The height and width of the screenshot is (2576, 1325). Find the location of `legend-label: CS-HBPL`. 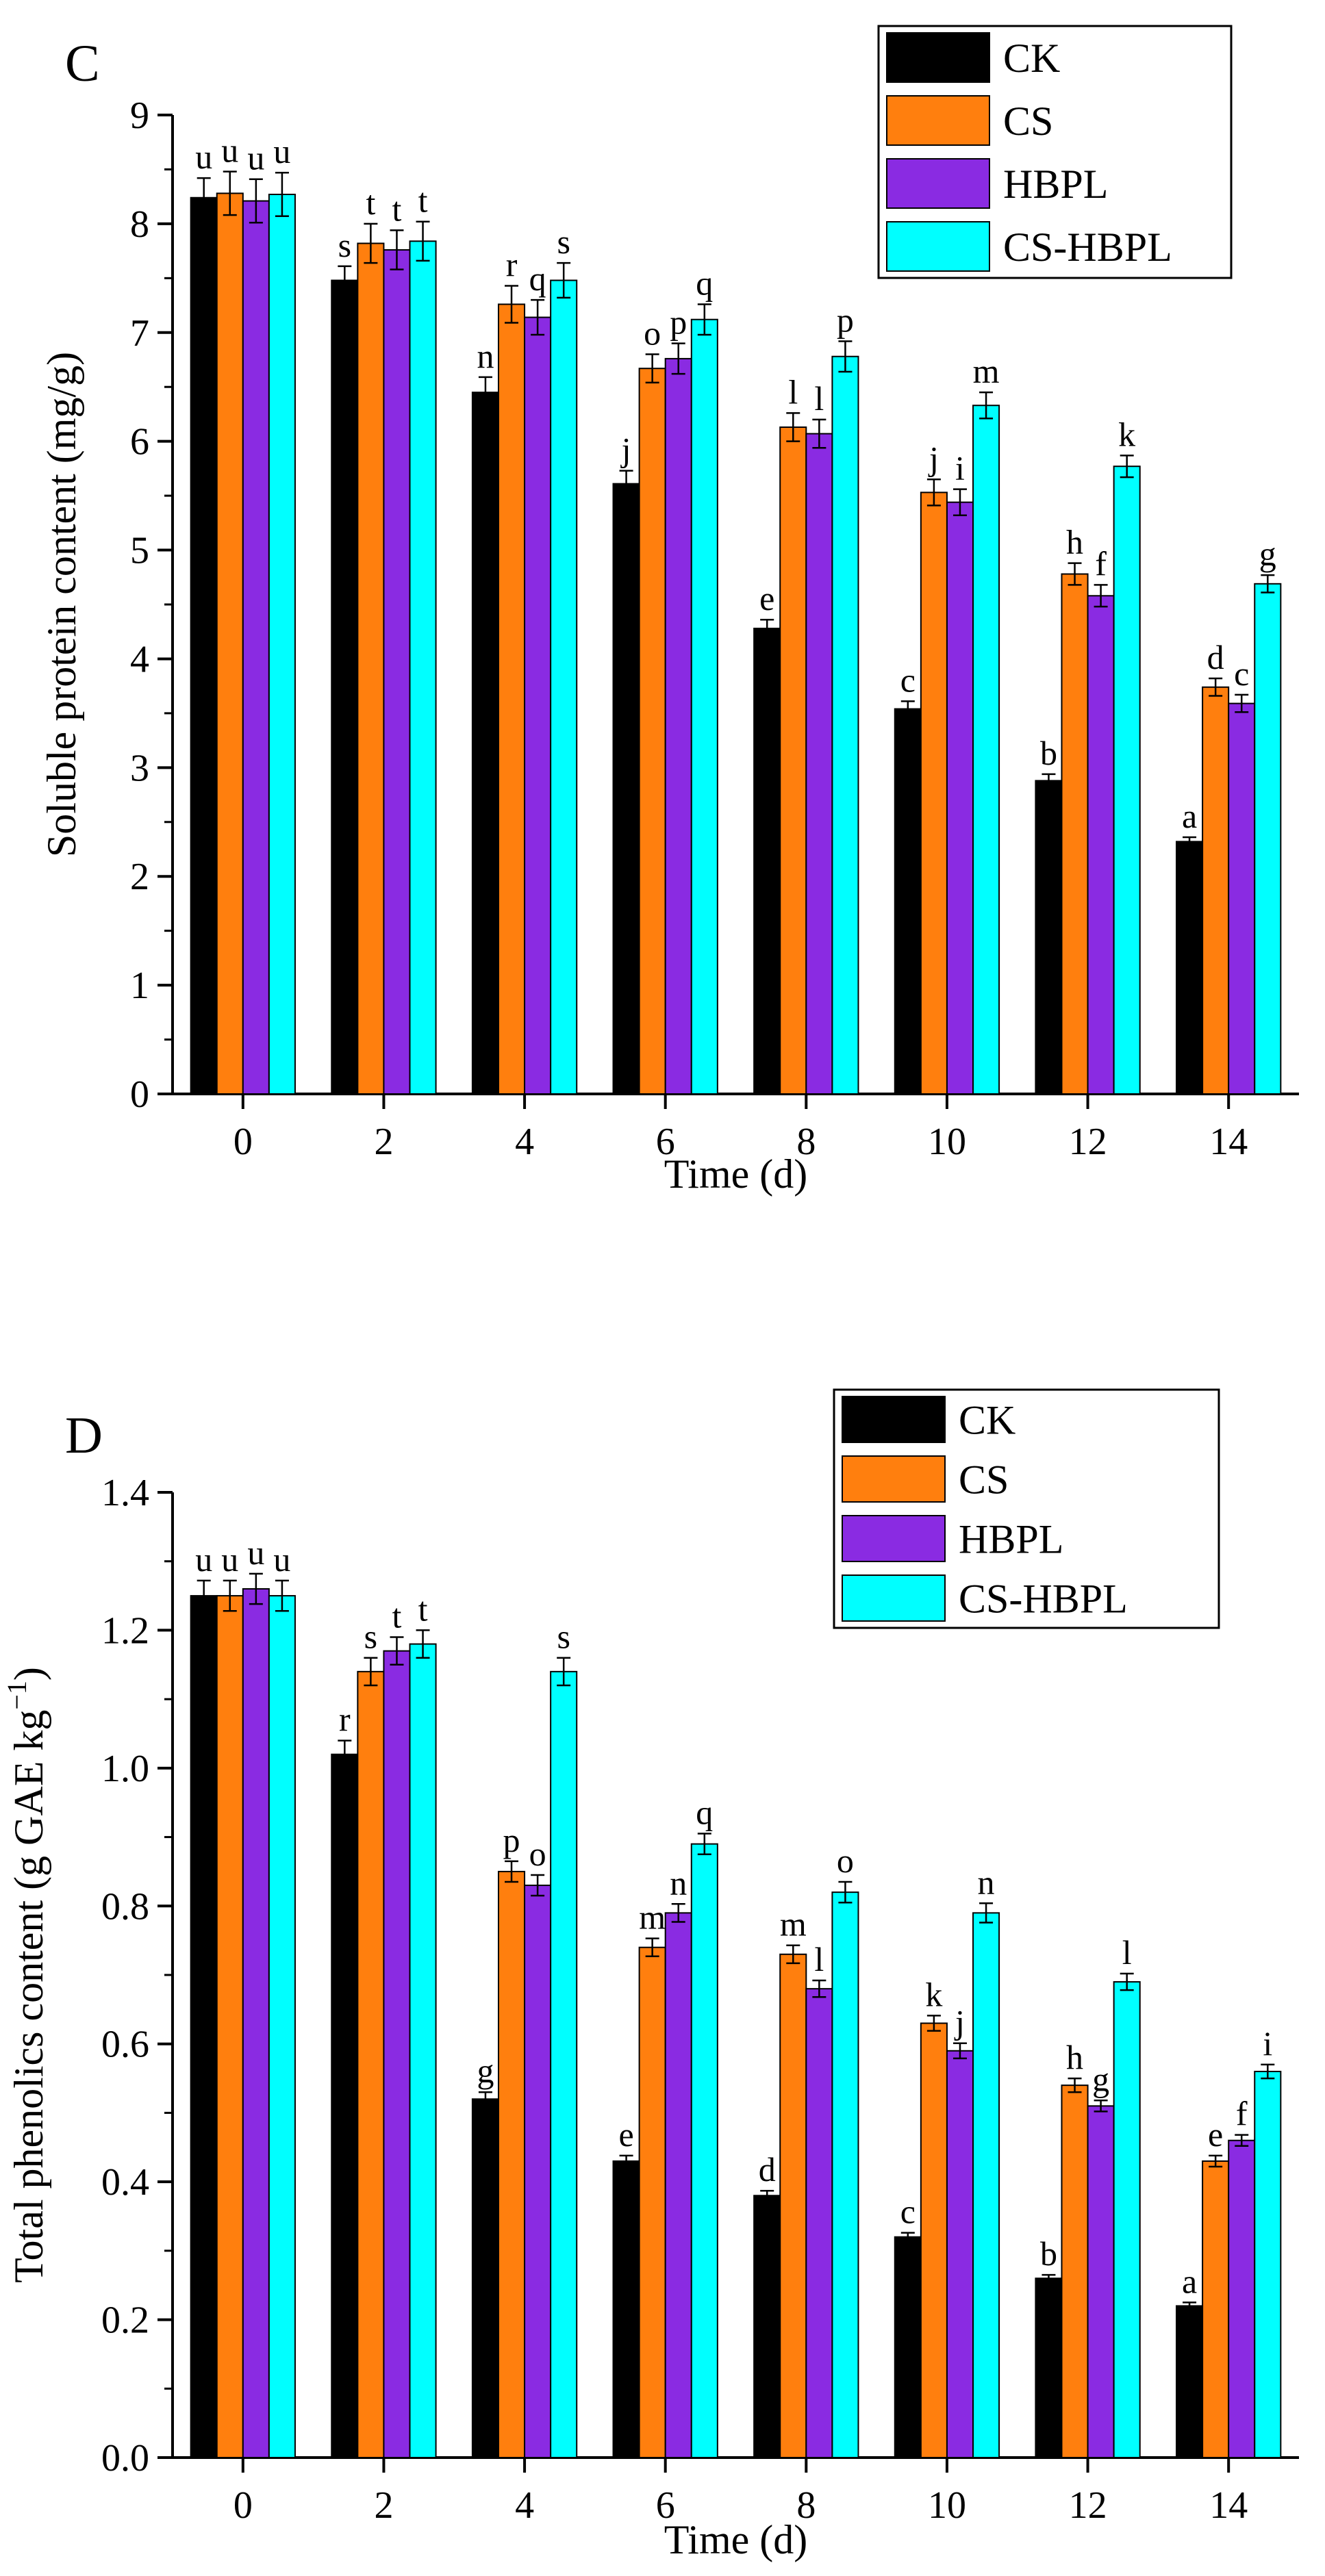

legend-label: CS-HBPL is located at coordinates (1043, 1600).